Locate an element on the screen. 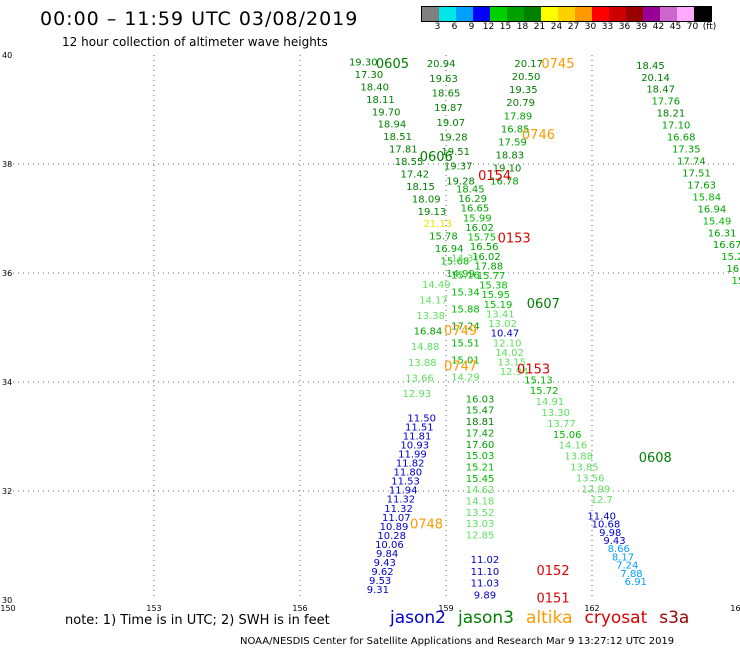  wave-height-value: 11.80 is located at coordinates (408, 473).